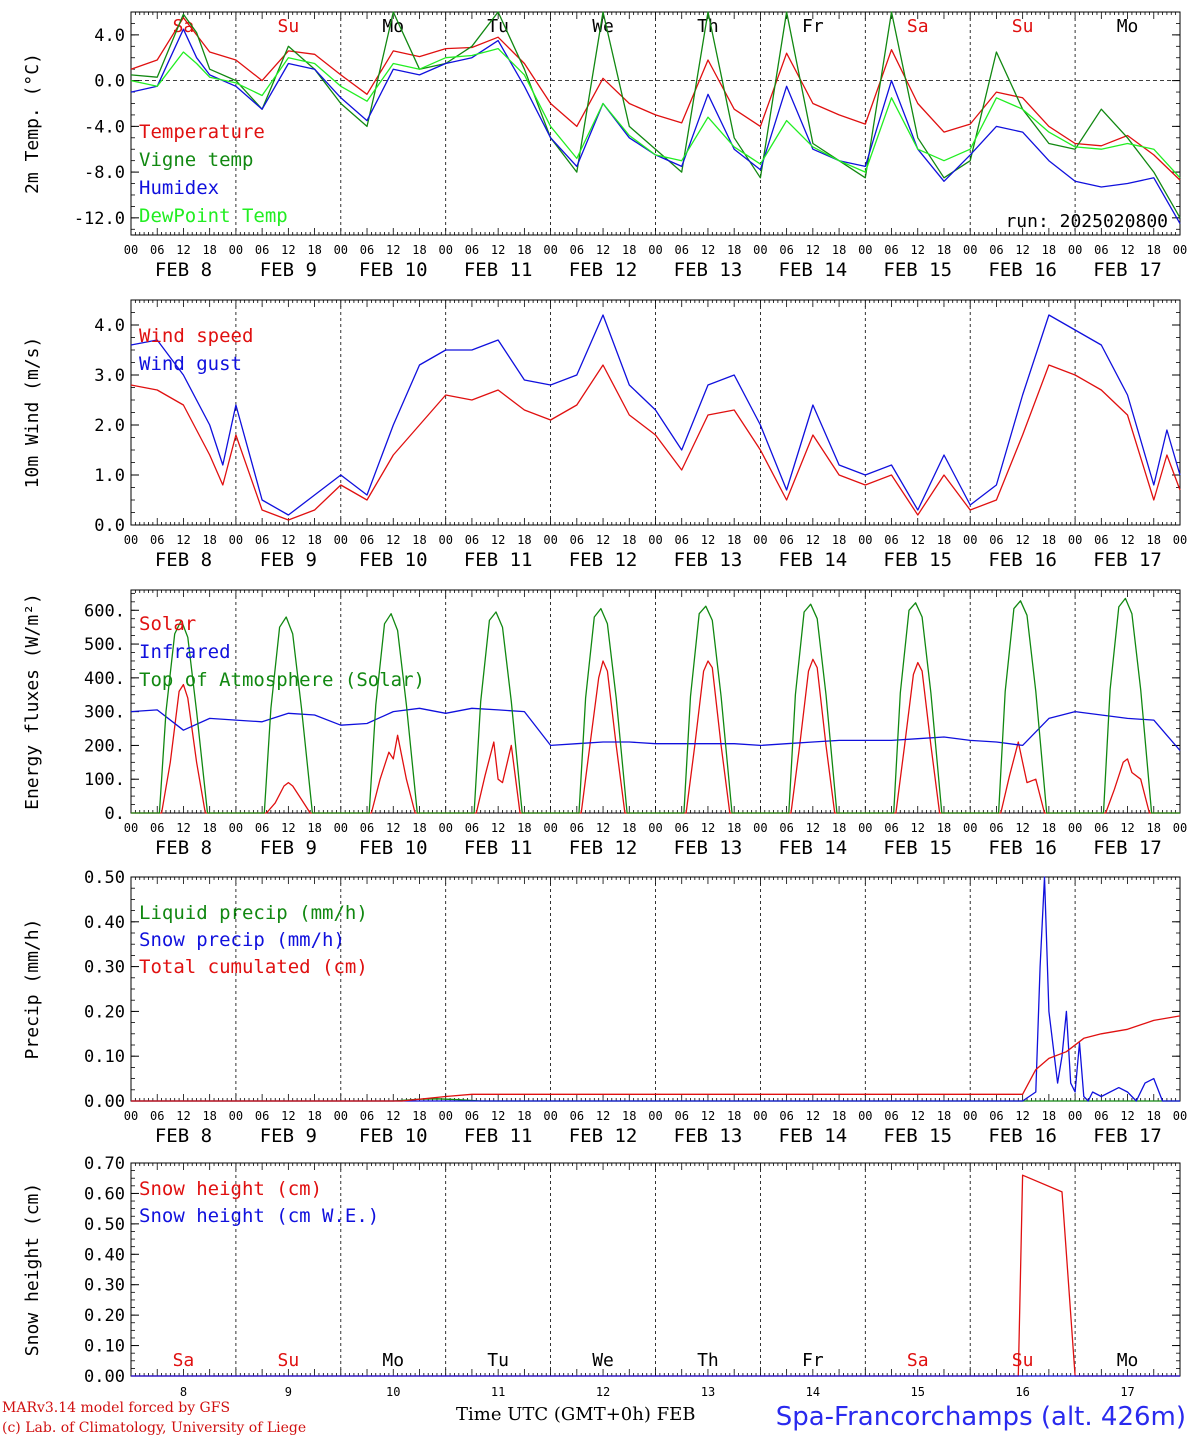 The width and height of the screenshot is (1194, 1440). What do you see at coordinates (655, 415) in the screenshot?
I see `series-line-wind-gust` at bounding box center [655, 415].